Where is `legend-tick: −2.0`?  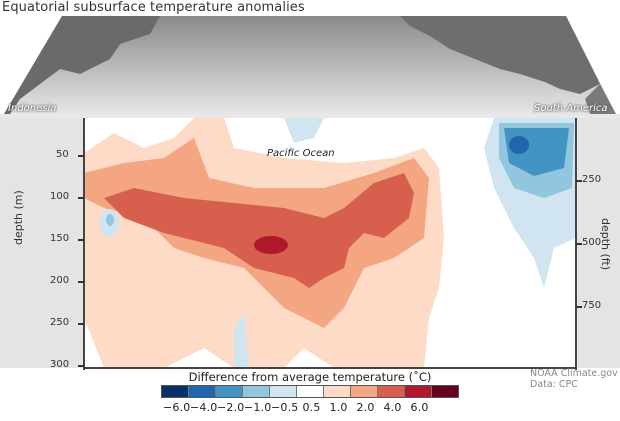 legend-tick: −2.0 is located at coordinates (231, 407).